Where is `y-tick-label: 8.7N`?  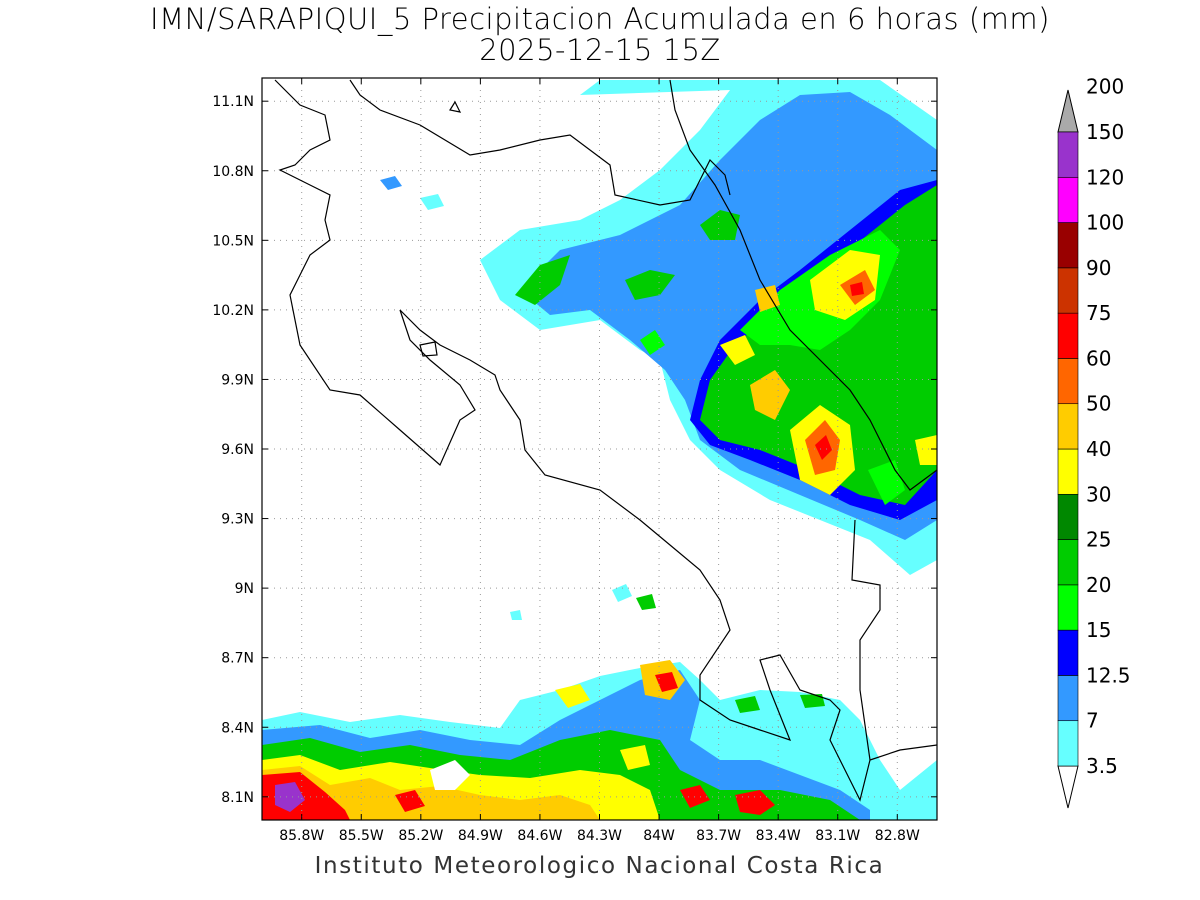
y-tick-label: 8.7N is located at coordinates (237, 659).